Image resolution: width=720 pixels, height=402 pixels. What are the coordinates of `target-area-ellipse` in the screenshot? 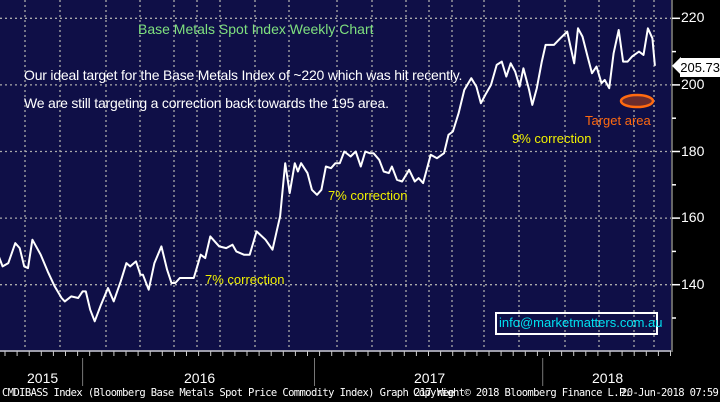 It's located at (637, 101).